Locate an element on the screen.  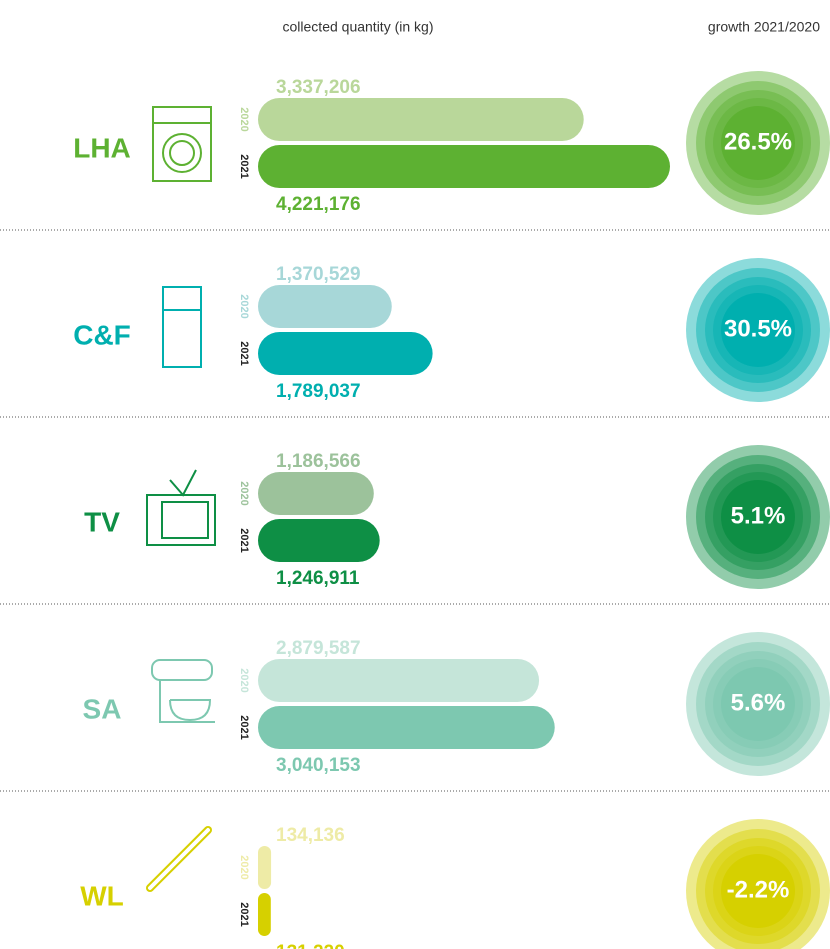
value-label: 1,370,529 is located at coordinates (318, 274).